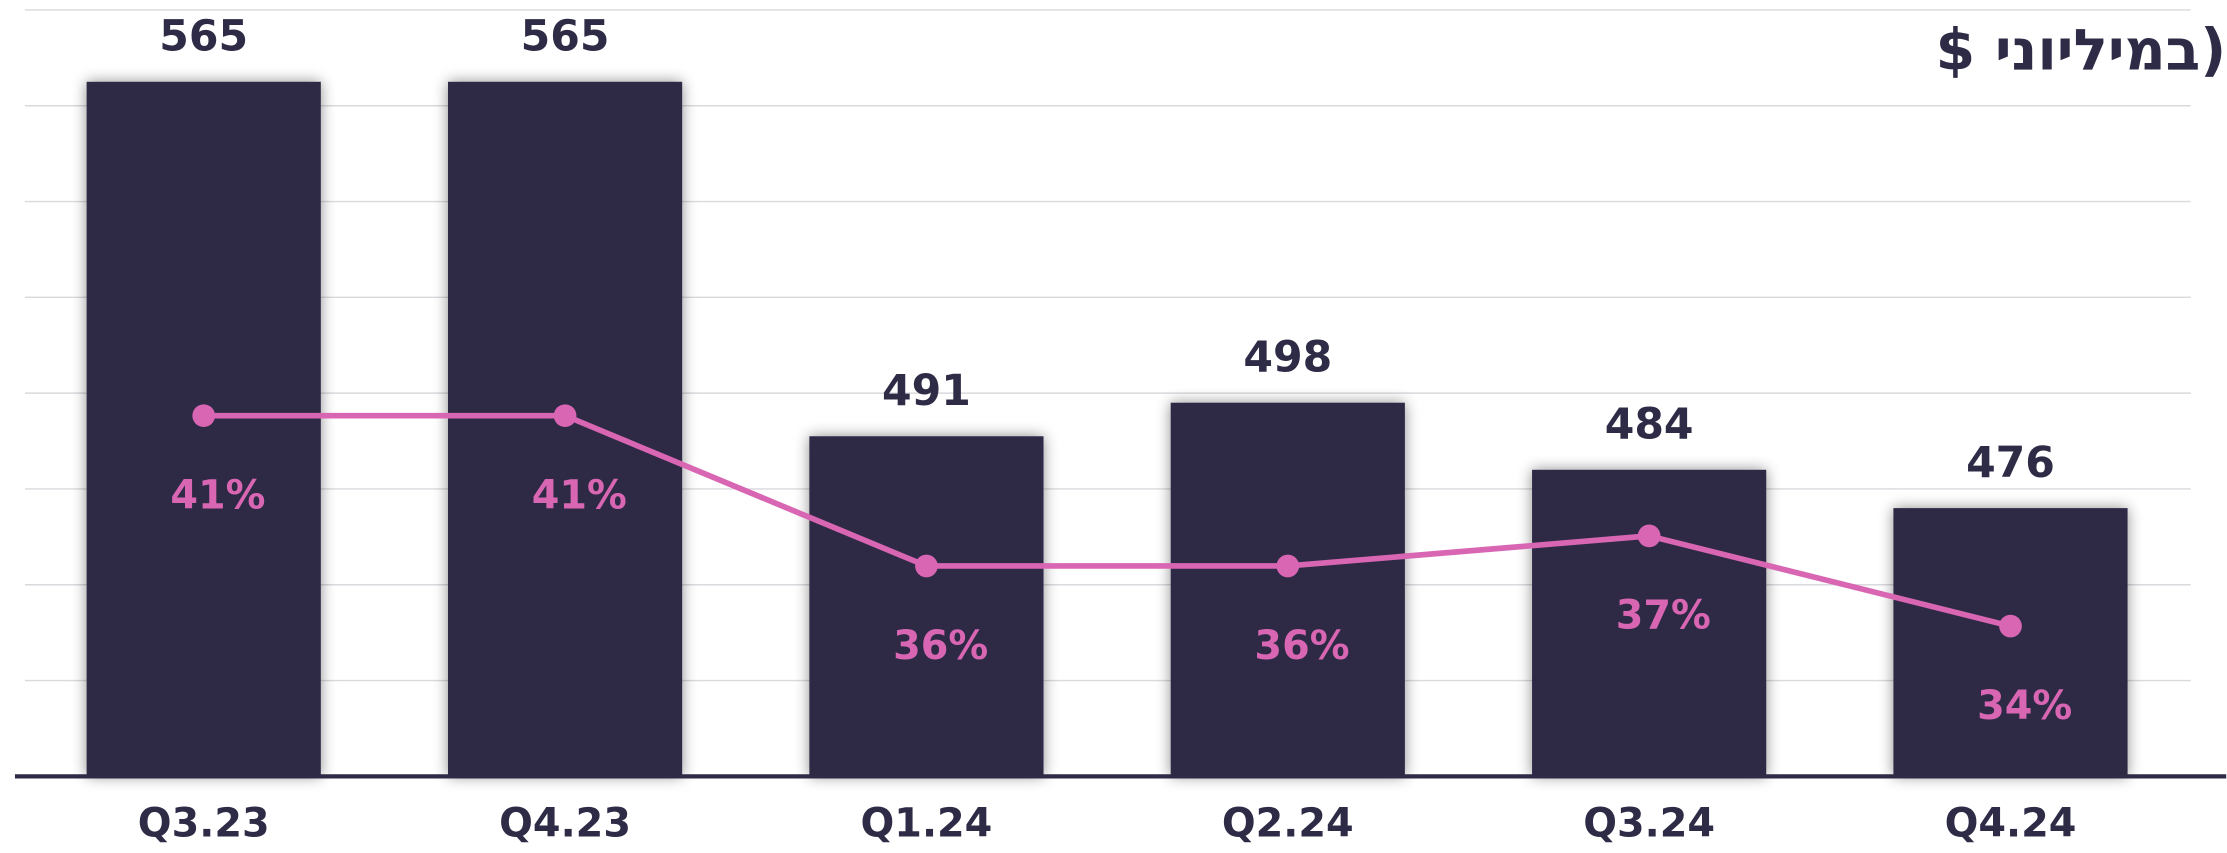 The image size is (2227, 853). I want to click on x-tick-label: Q3.23, so click(204, 824).